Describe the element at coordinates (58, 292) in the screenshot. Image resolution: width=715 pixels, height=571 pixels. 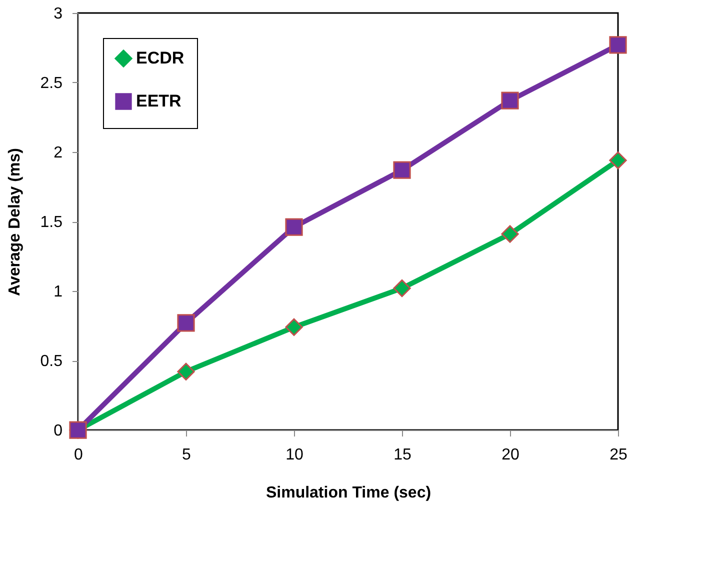
I see `y-tick-label: 1` at that location.